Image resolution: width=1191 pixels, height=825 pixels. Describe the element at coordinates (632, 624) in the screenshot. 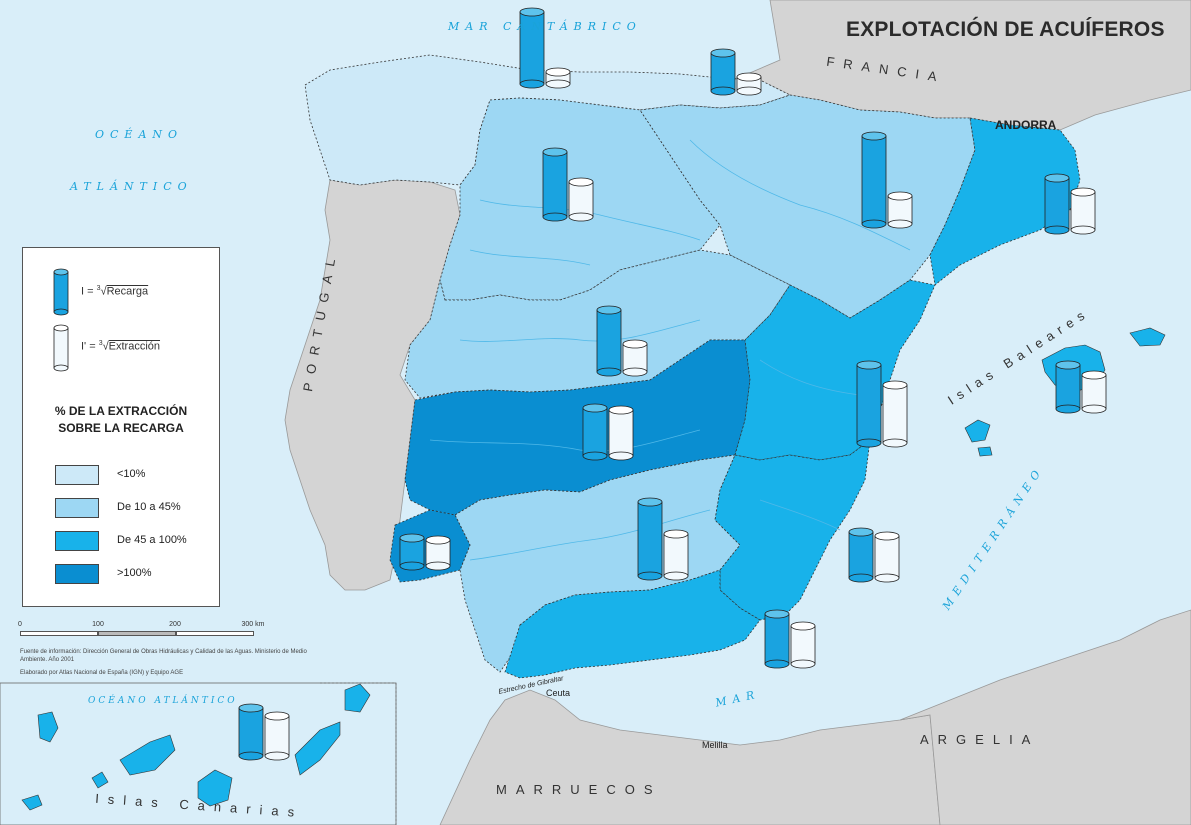

I see `basin-sur` at that location.